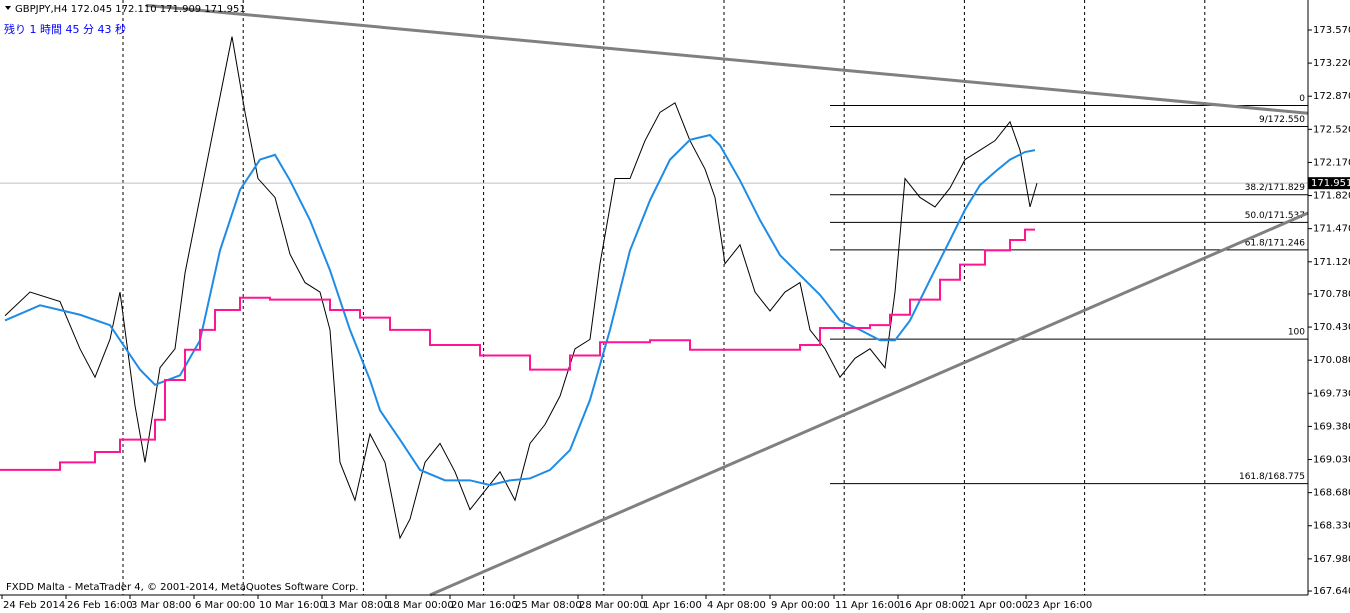 The image size is (1350, 613). Describe the element at coordinates (1331, 591) in the screenshot. I see `y-tick-label: 167.640` at that location.